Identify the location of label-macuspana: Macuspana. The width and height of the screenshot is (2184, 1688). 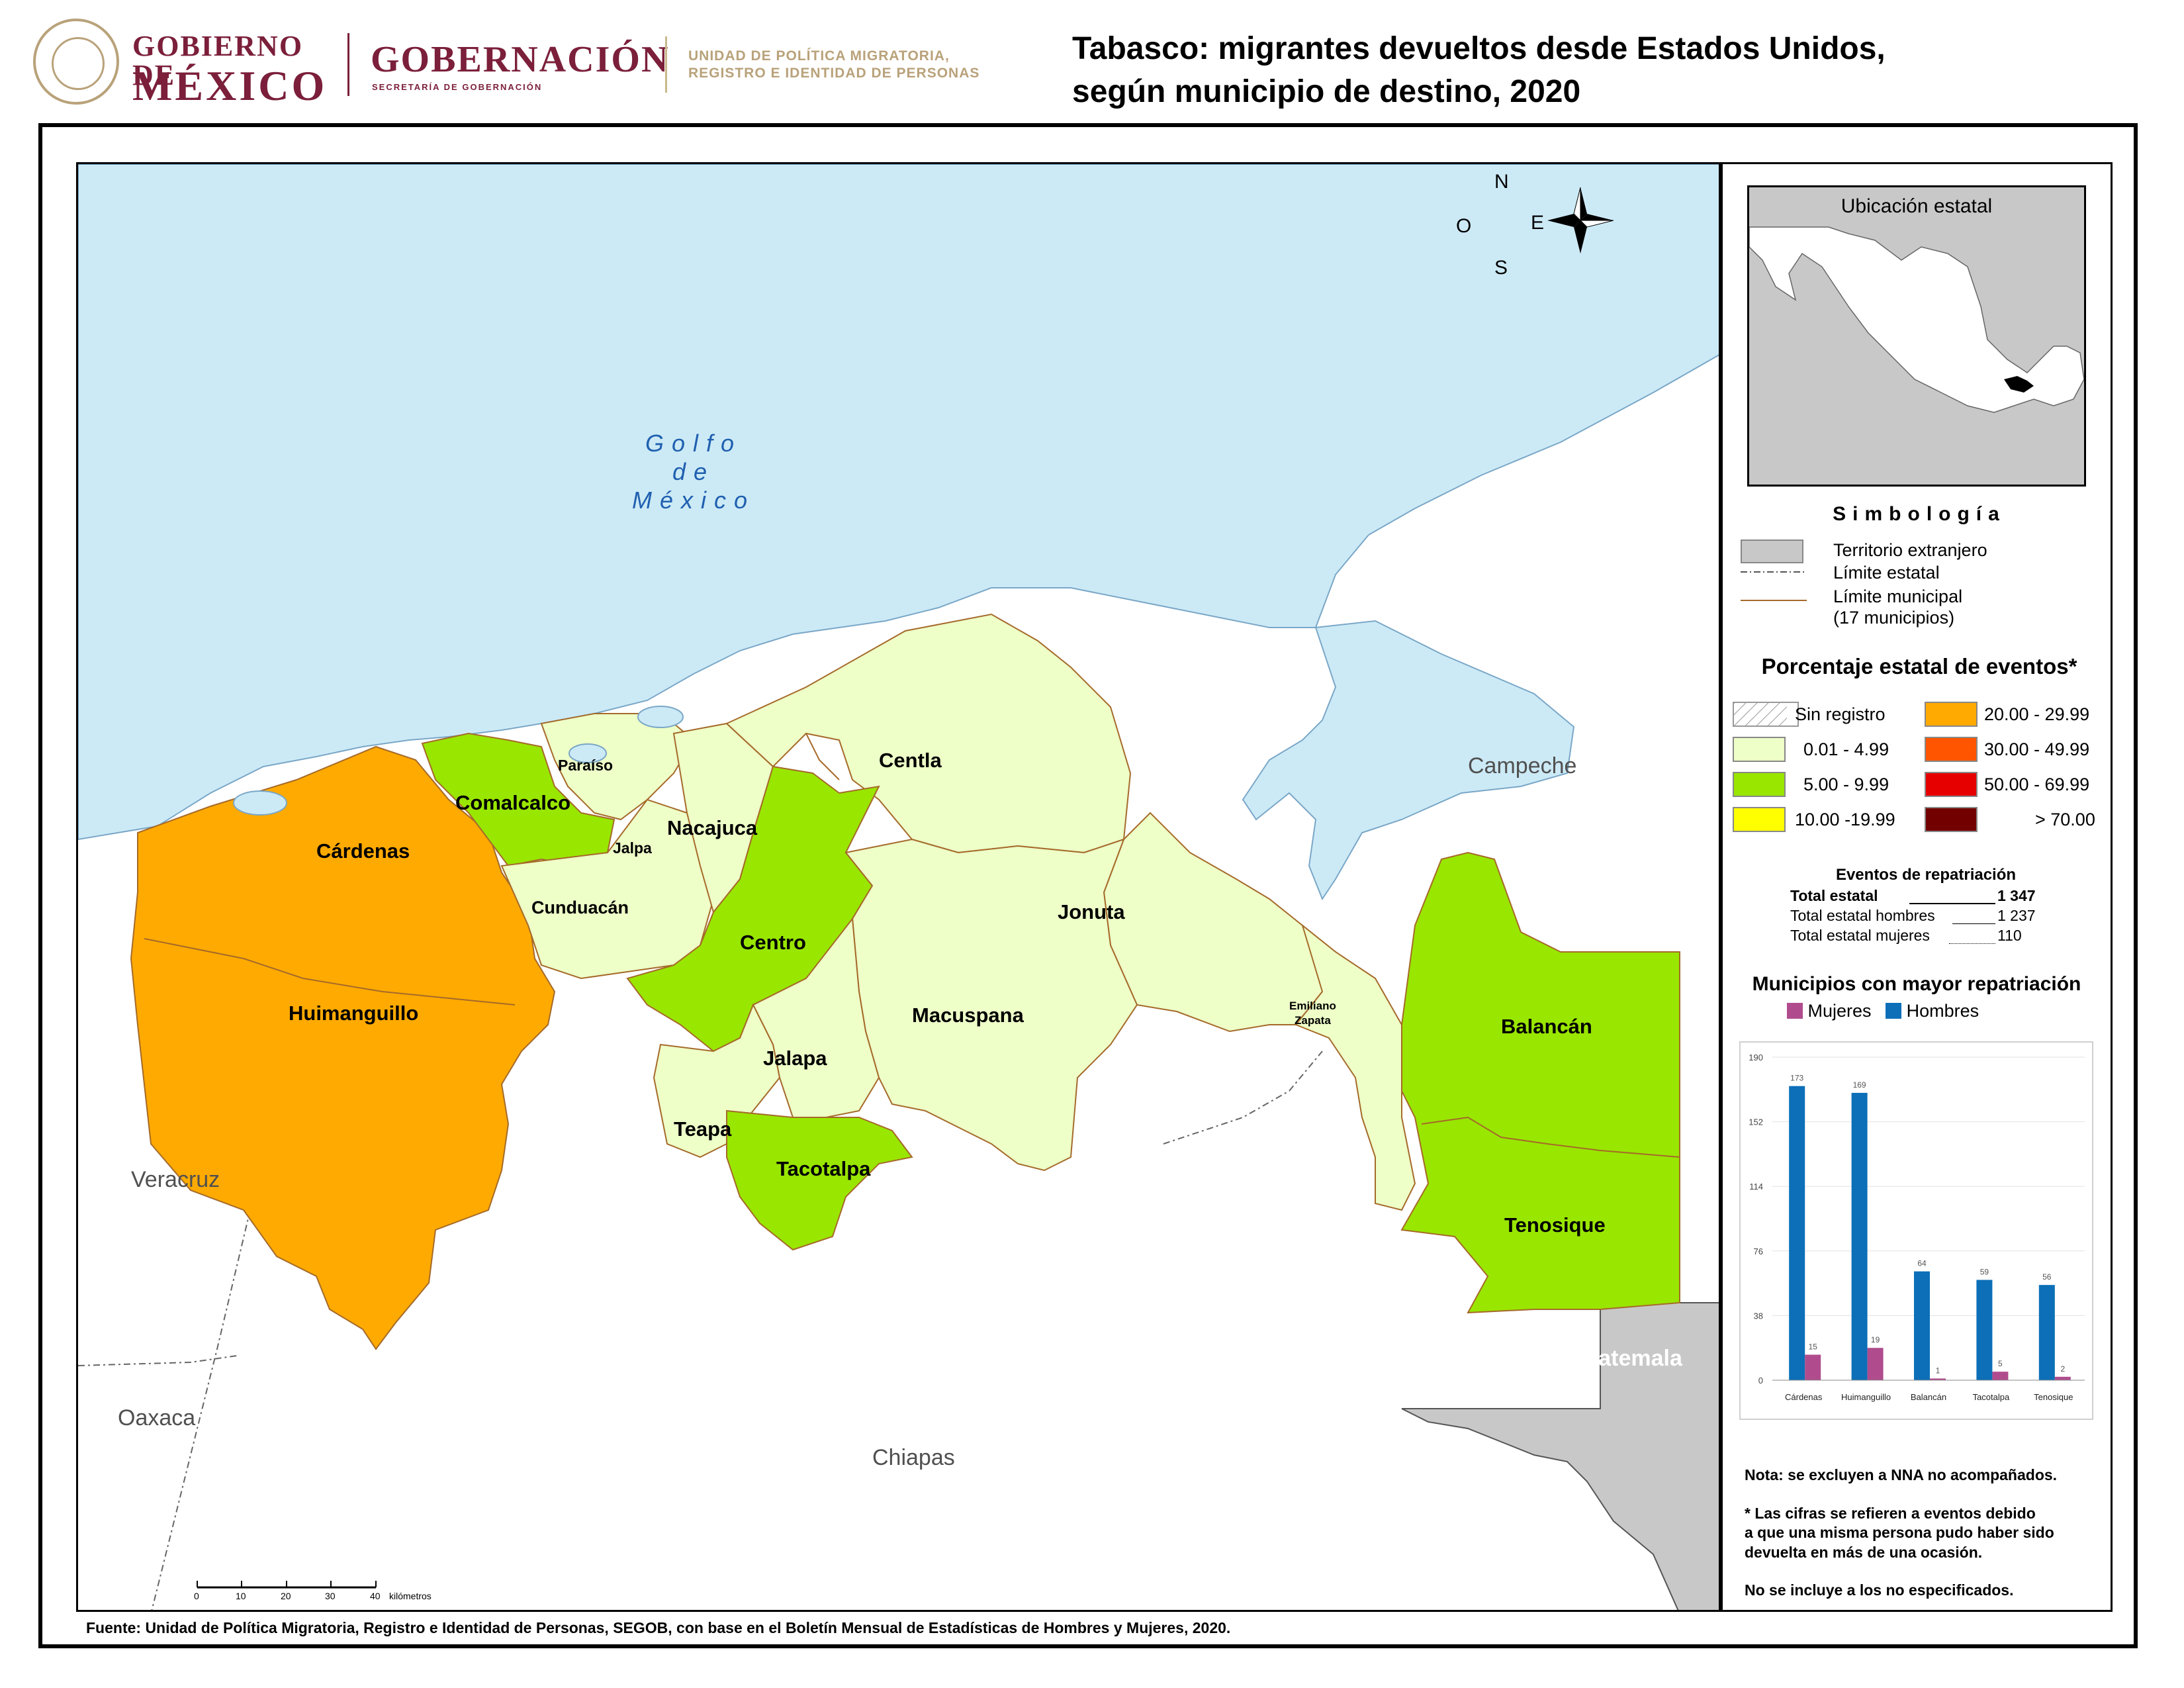
(968, 1015).